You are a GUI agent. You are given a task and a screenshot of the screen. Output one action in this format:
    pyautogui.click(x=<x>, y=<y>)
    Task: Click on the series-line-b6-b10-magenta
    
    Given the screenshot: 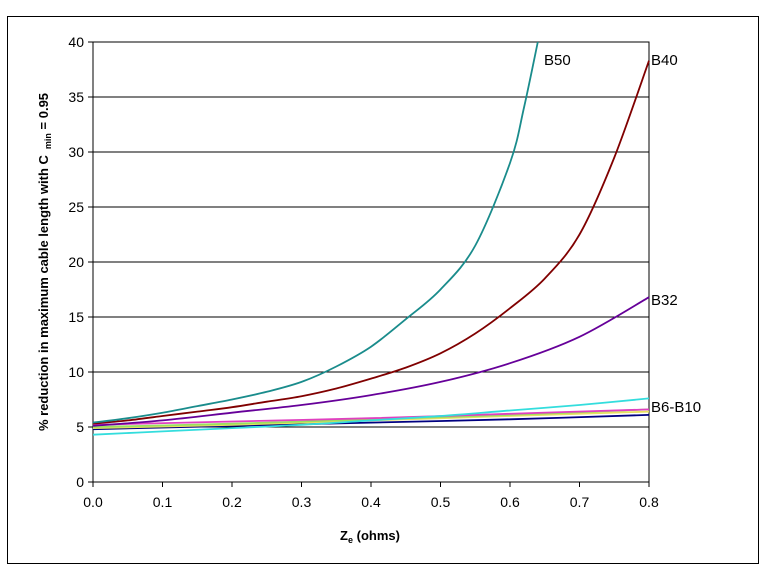 What is the action you would take?
    pyautogui.click(x=371, y=417)
    